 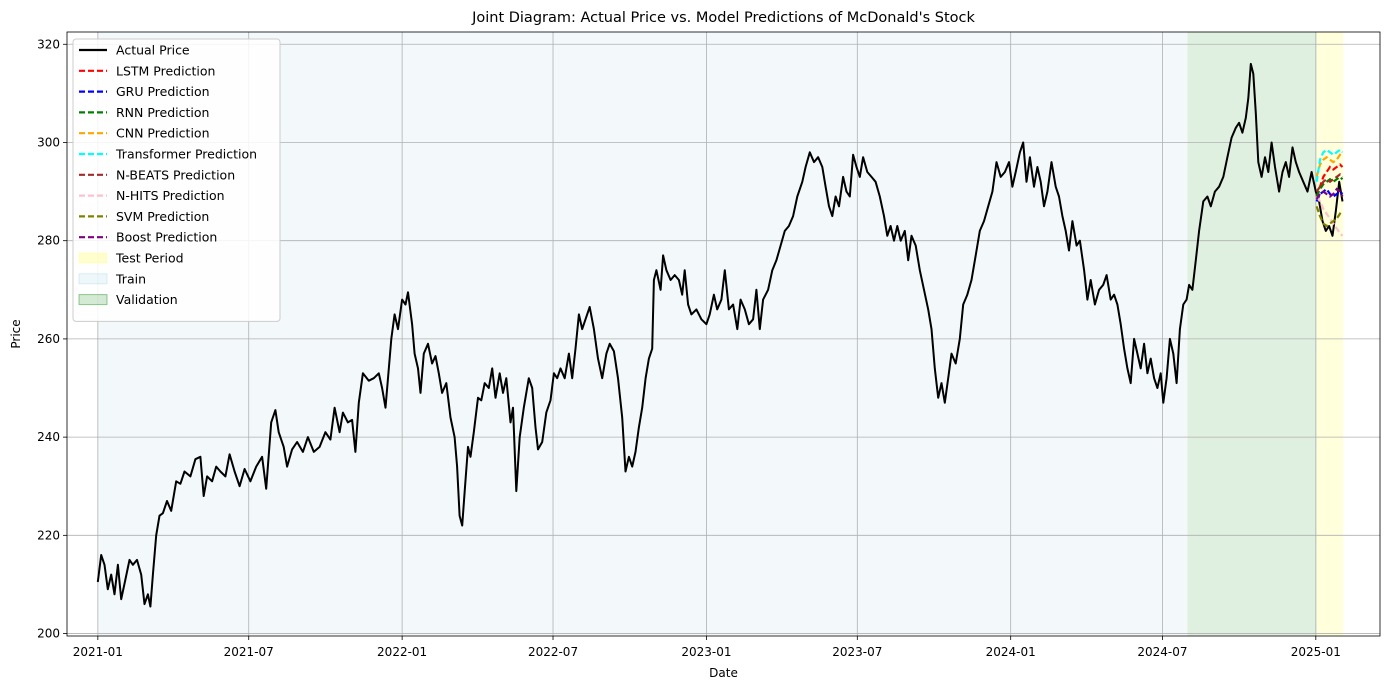 What do you see at coordinates (48, 339) in the screenshot?
I see `y-tick-label: 260` at bounding box center [48, 339].